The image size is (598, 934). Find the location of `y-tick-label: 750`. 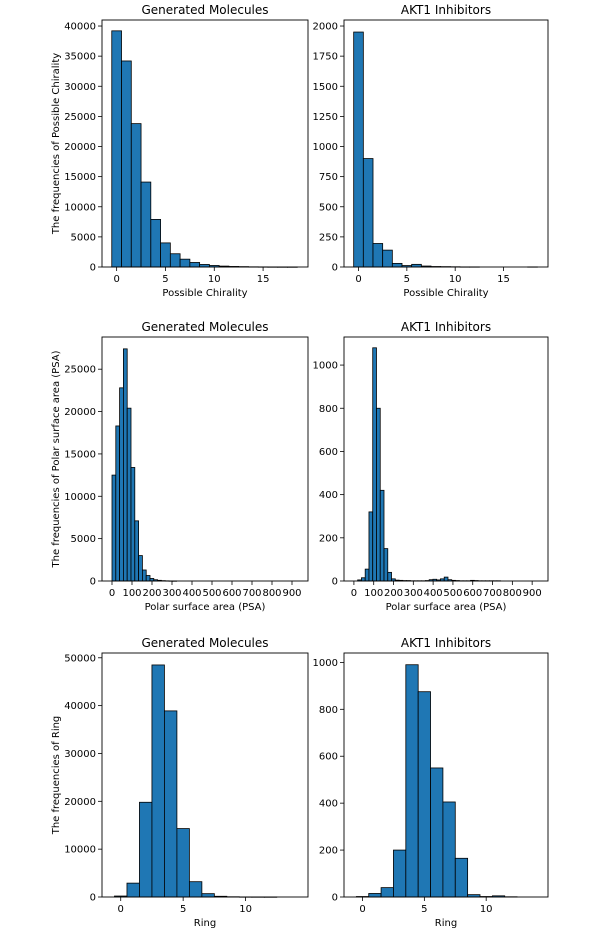

y-tick-label: 750 is located at coordinates (328, 177).